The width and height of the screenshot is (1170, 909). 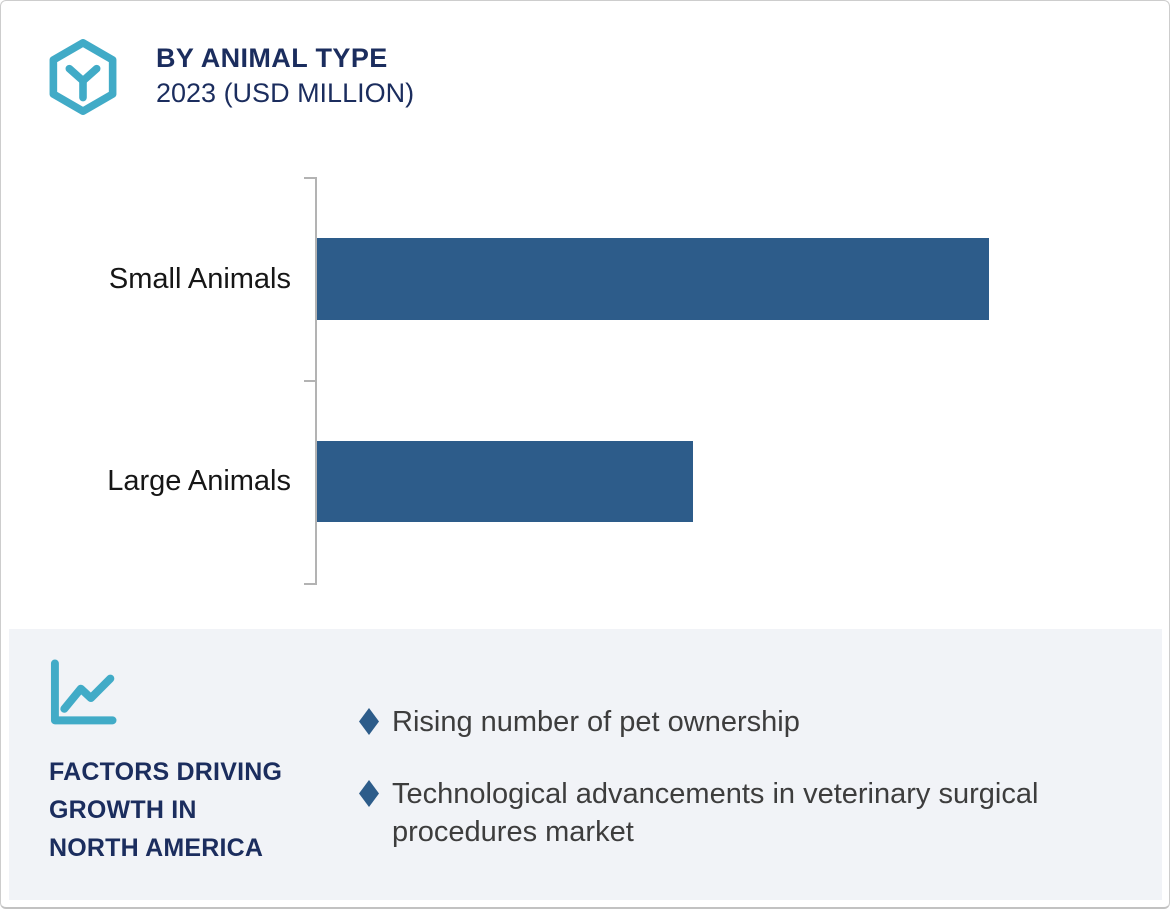 What do you see at coordinates (653, 279) in the screenshot?
I see `bar-small-animals` at bounding box center [653, 279].